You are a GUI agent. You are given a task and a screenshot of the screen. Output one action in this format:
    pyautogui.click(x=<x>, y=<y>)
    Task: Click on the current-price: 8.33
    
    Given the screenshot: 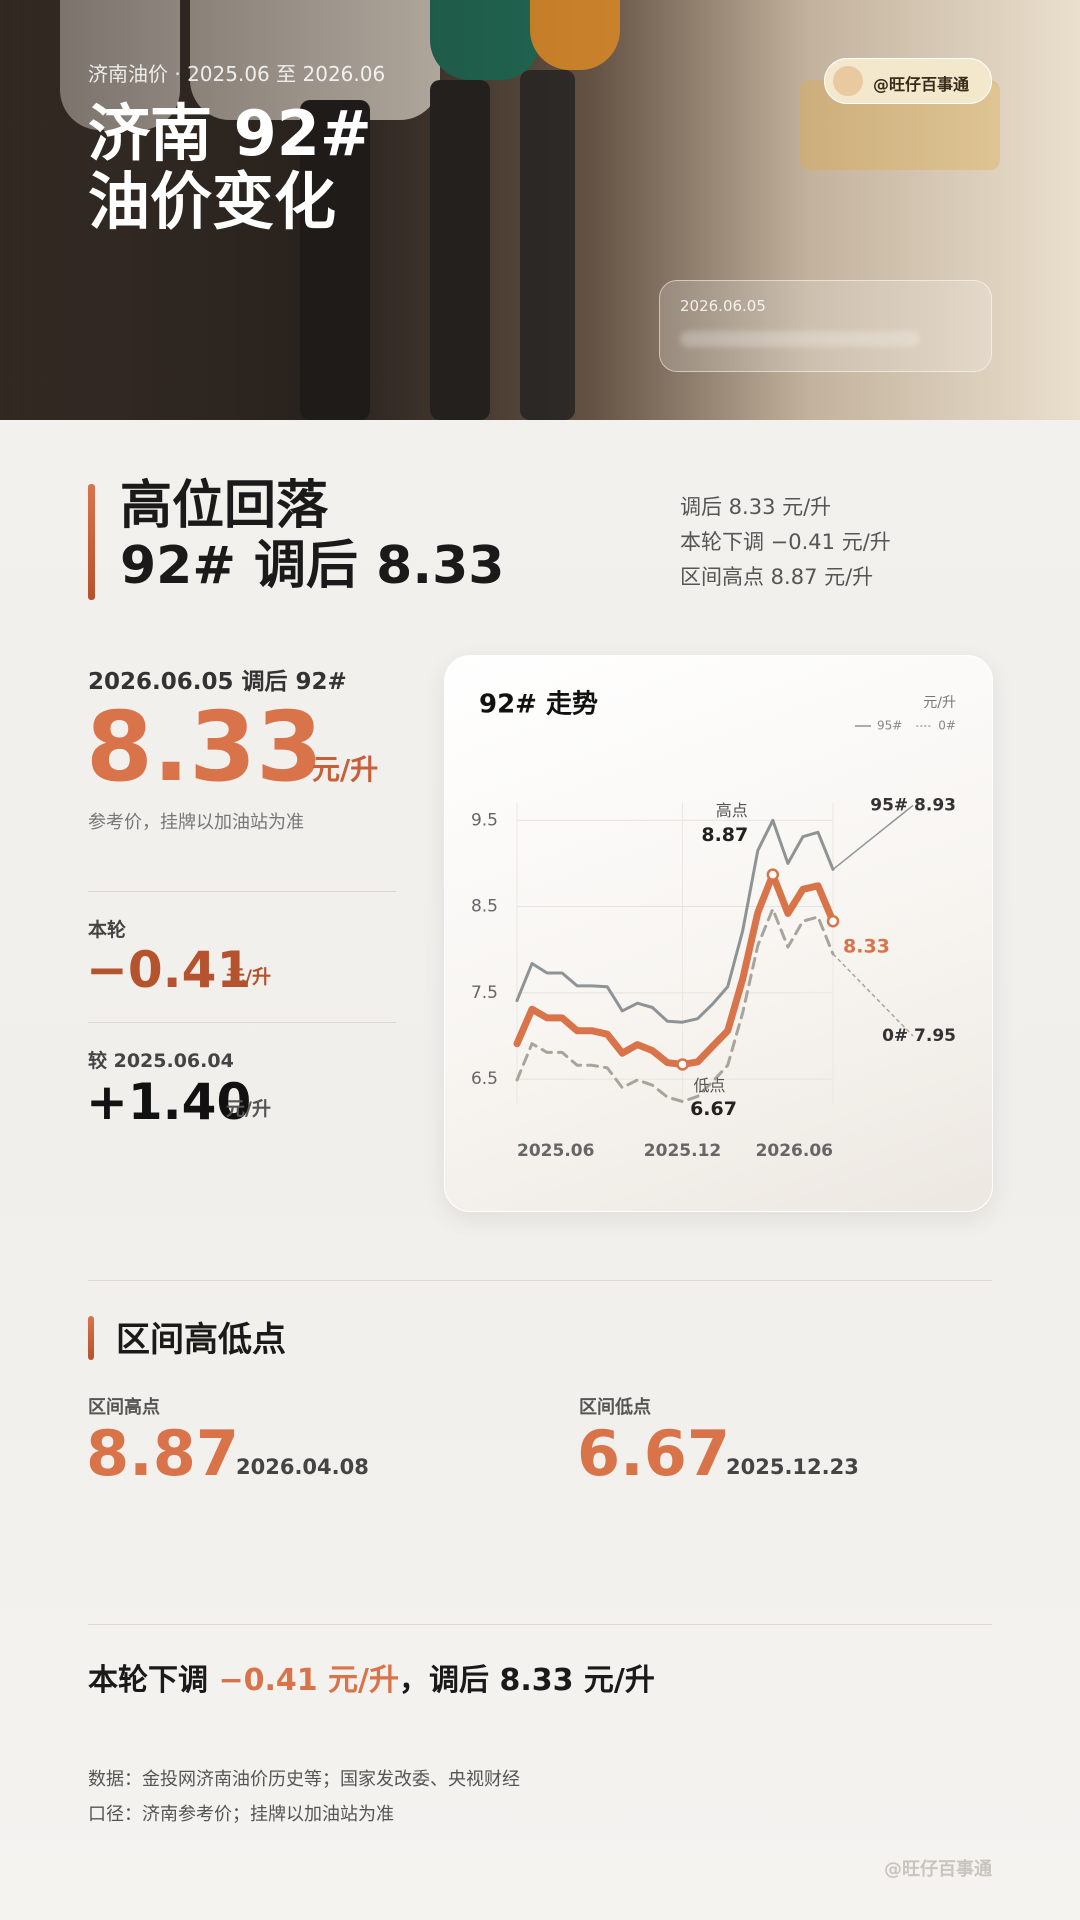 What is the action you would take?
    pyautogui.click(x=204, y=747)
    